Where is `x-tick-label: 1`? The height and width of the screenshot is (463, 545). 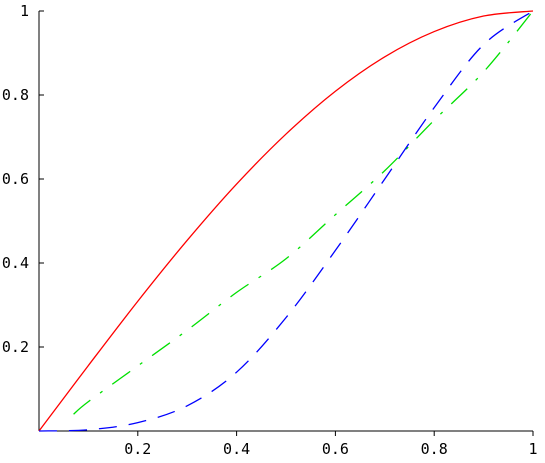 x-tick-label: 1 is located at coordinates (532, 449).